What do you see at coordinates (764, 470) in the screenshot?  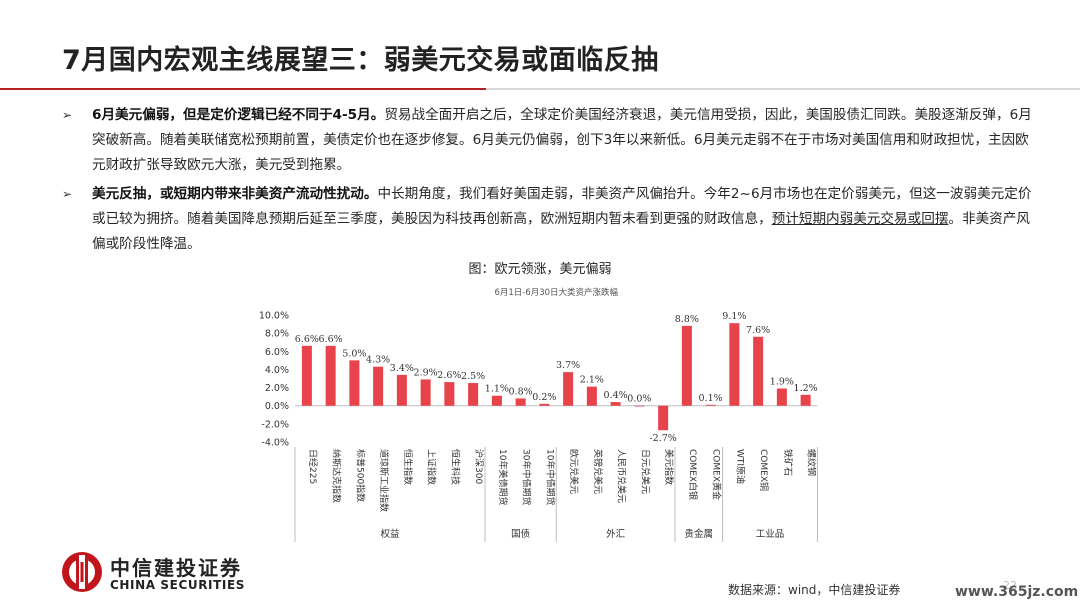 I see `category-label: COMEX铜` at bounding box center [764, 470].